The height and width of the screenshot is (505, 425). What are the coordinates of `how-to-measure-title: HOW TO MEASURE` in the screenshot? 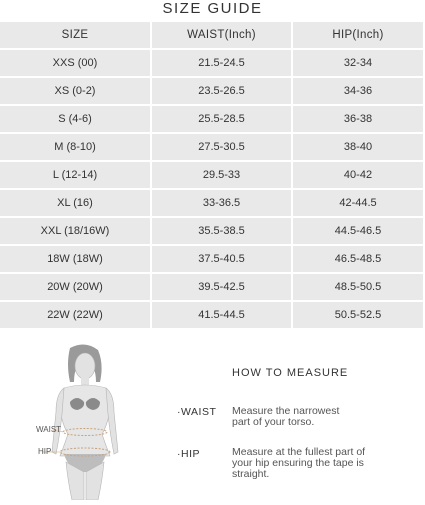 It's located at (290, 373).